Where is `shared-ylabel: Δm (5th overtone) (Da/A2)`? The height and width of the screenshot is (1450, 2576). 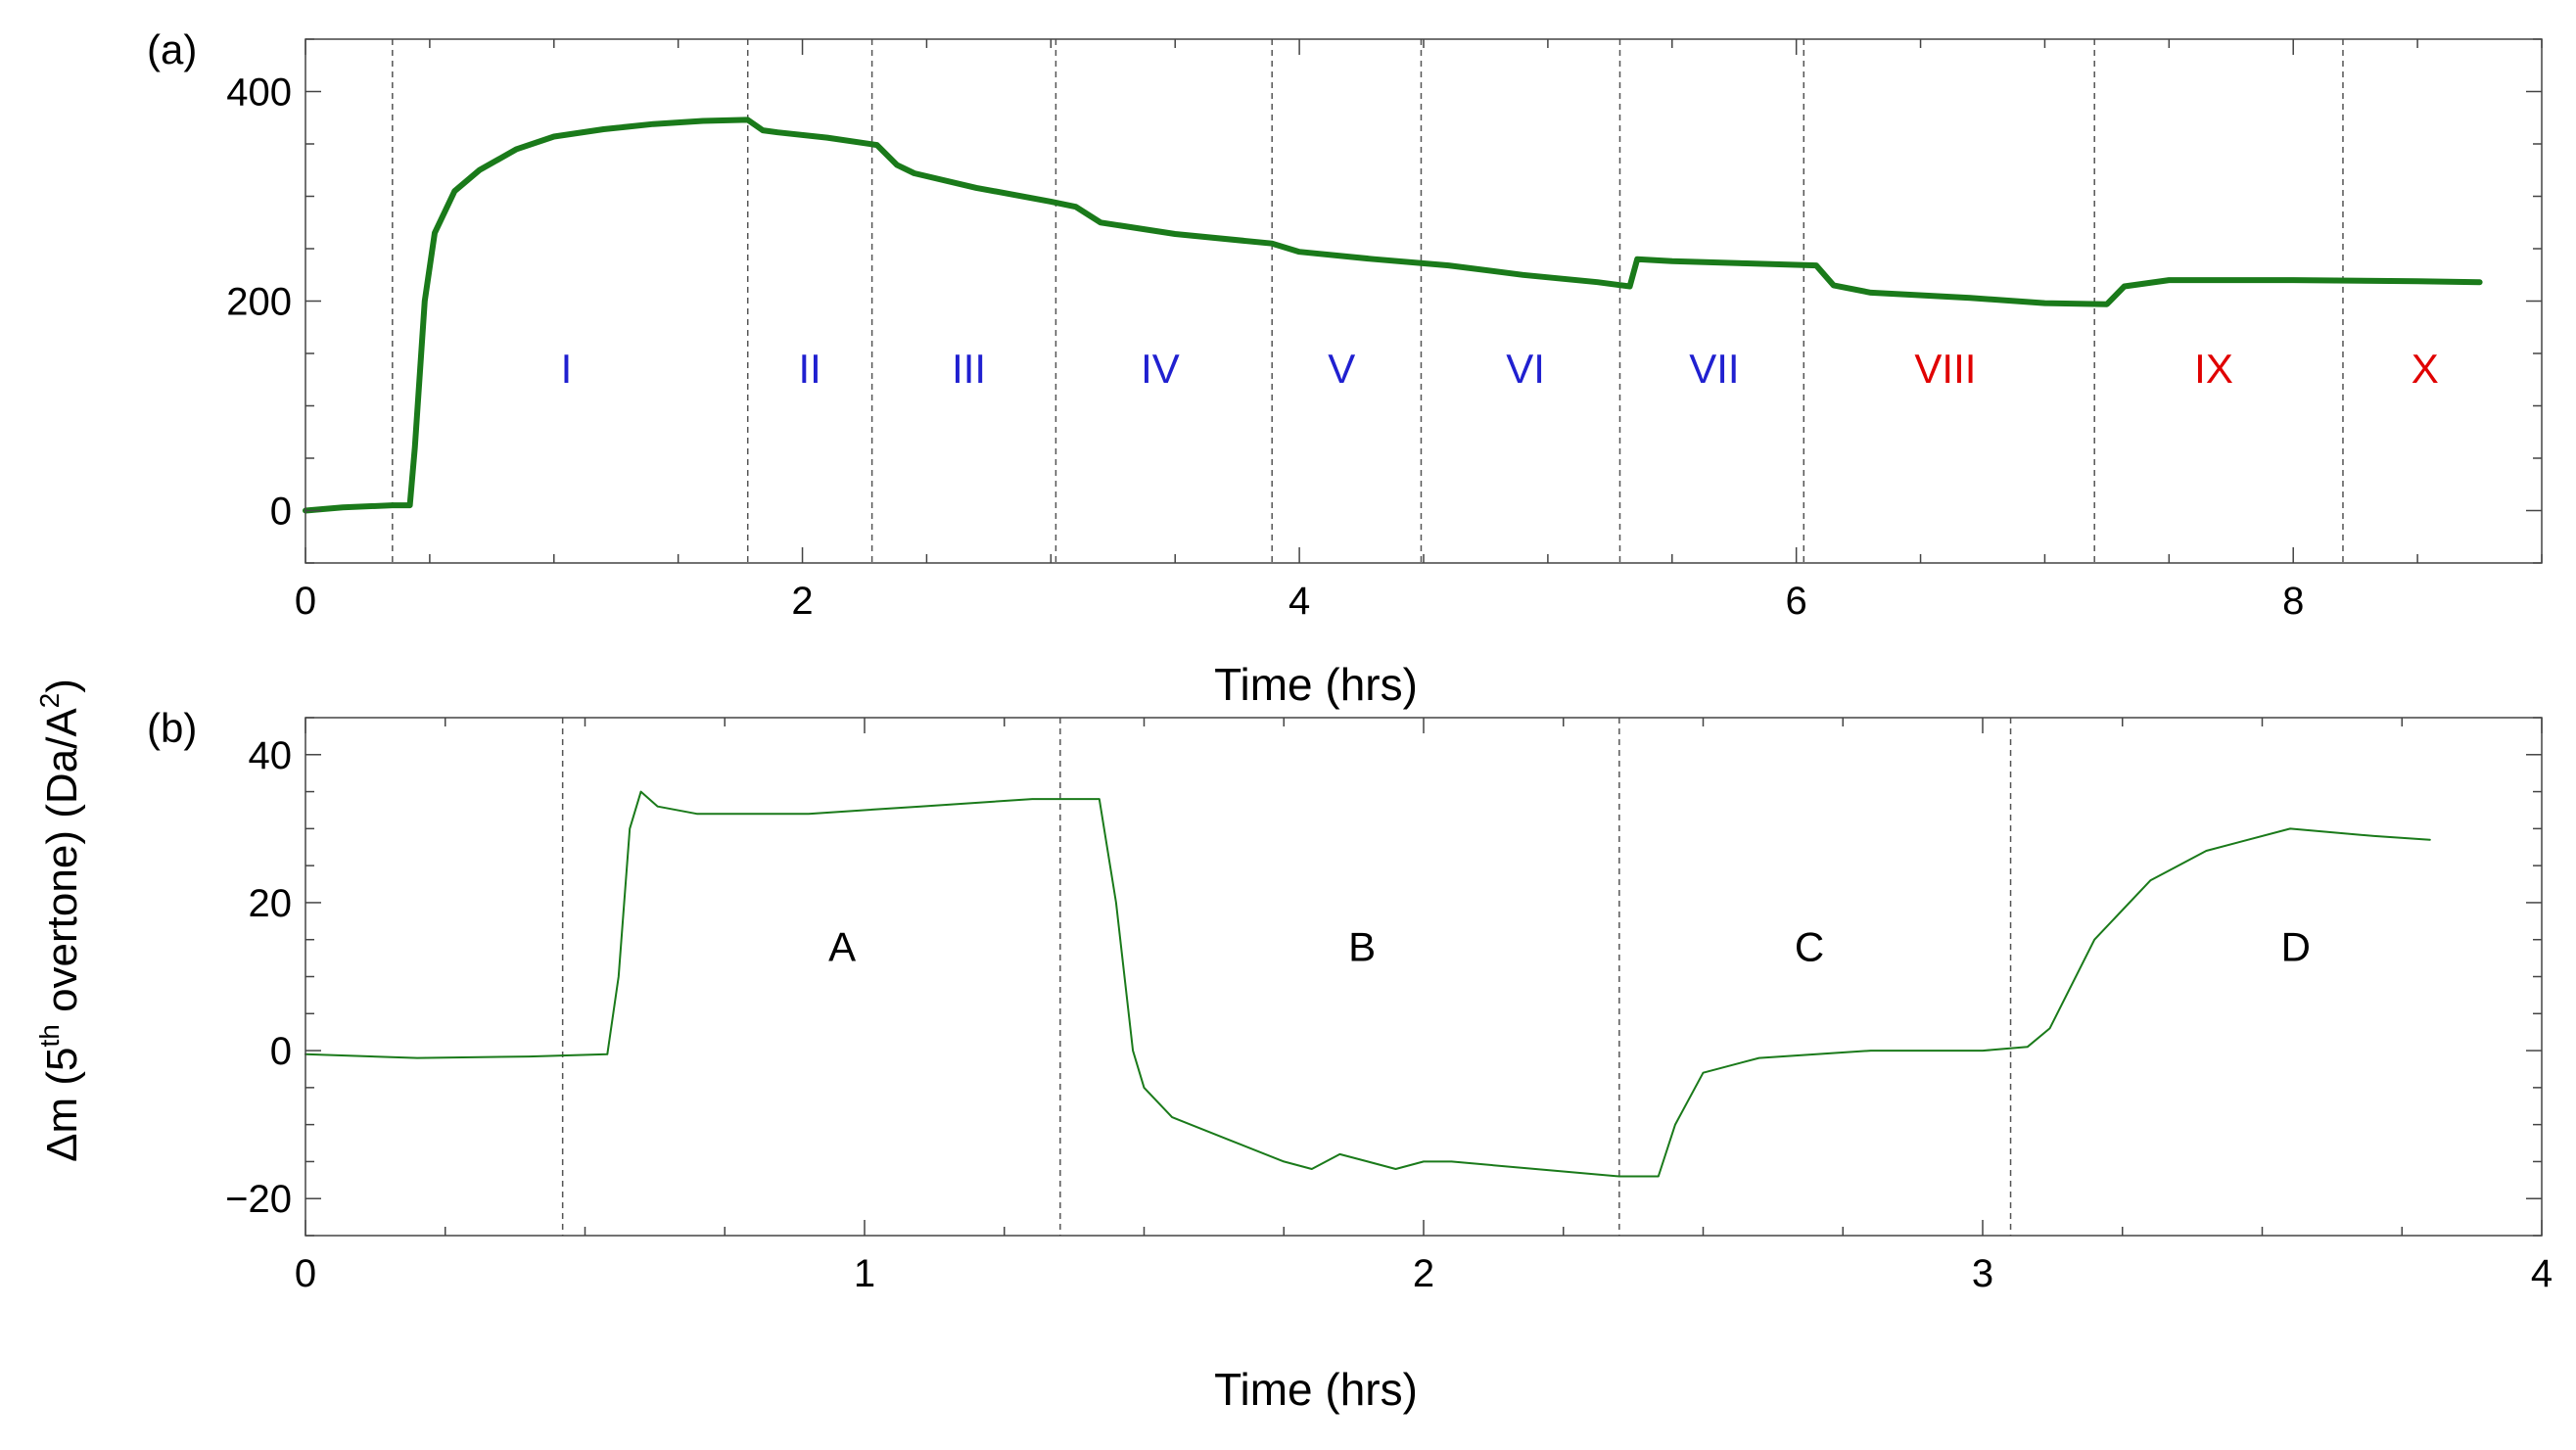 shared-ylabel: Δm (5th overtone) (Da/A2) is located at coordinates (60, 920).